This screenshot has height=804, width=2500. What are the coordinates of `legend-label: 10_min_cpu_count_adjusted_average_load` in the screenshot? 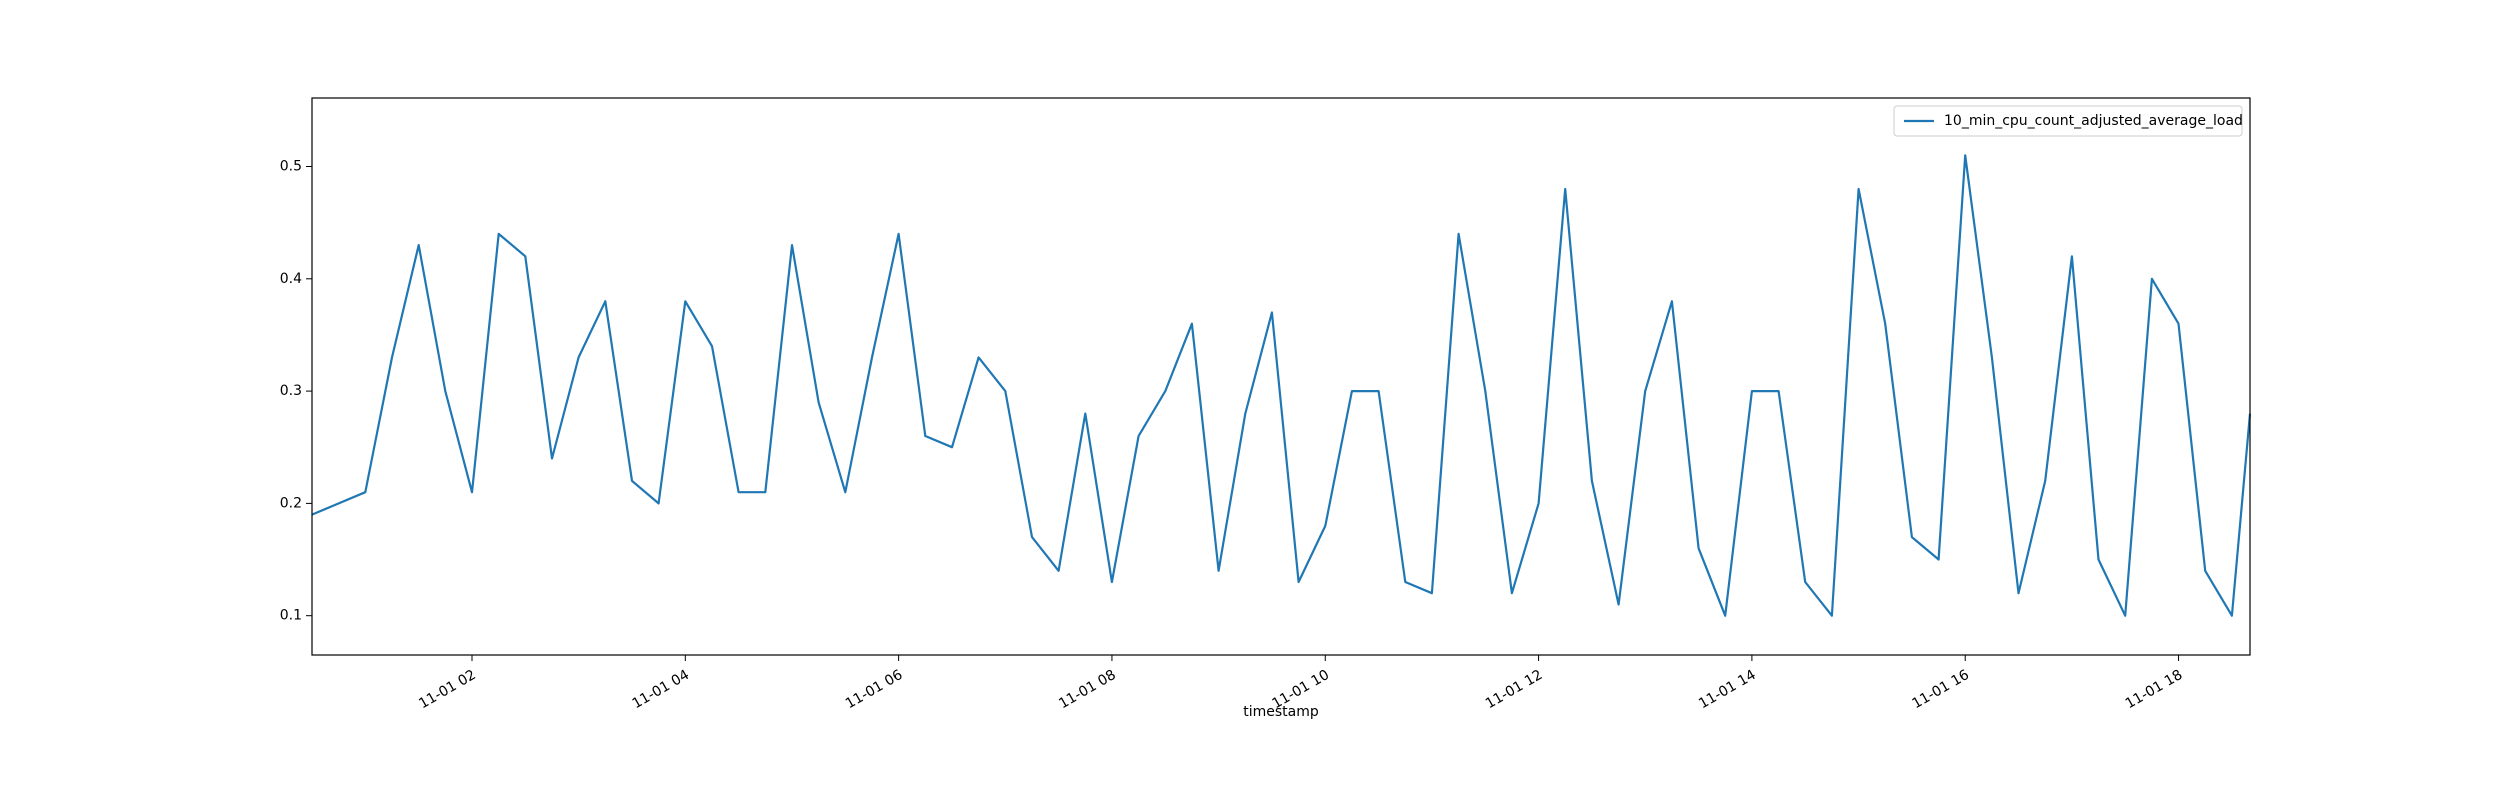 It's located at (2093, 121).